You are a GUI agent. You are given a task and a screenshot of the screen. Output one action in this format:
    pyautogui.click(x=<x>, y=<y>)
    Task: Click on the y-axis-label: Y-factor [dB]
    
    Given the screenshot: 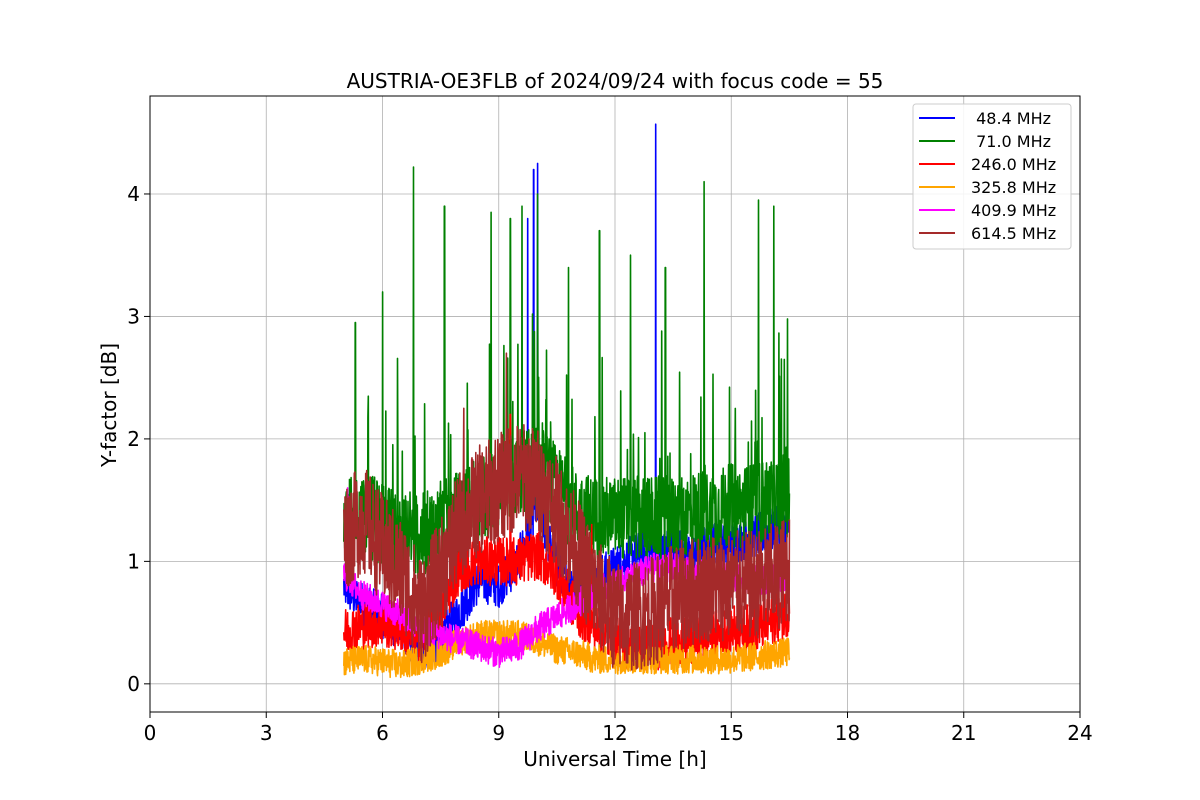 What is the action you would take?
    pyautogui.click(x=109, y=405)
    